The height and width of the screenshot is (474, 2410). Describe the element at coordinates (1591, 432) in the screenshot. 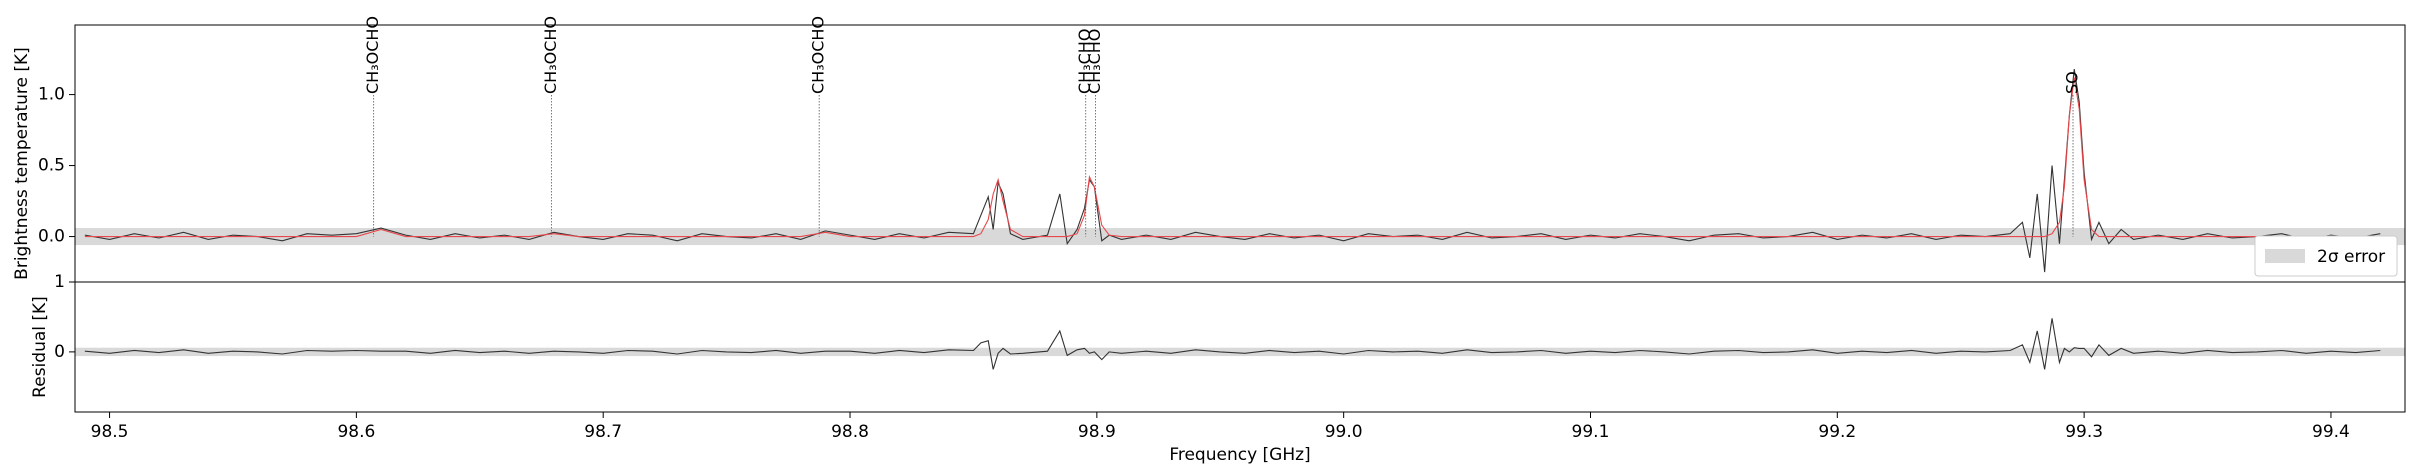

I see `x-tick-label: 99.1` at that location.